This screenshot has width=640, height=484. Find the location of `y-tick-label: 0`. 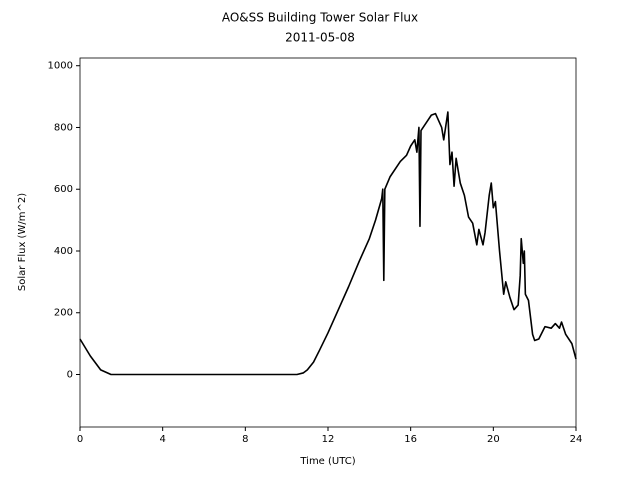

y-tick-label: 0 is located at coordinates (70, 375).